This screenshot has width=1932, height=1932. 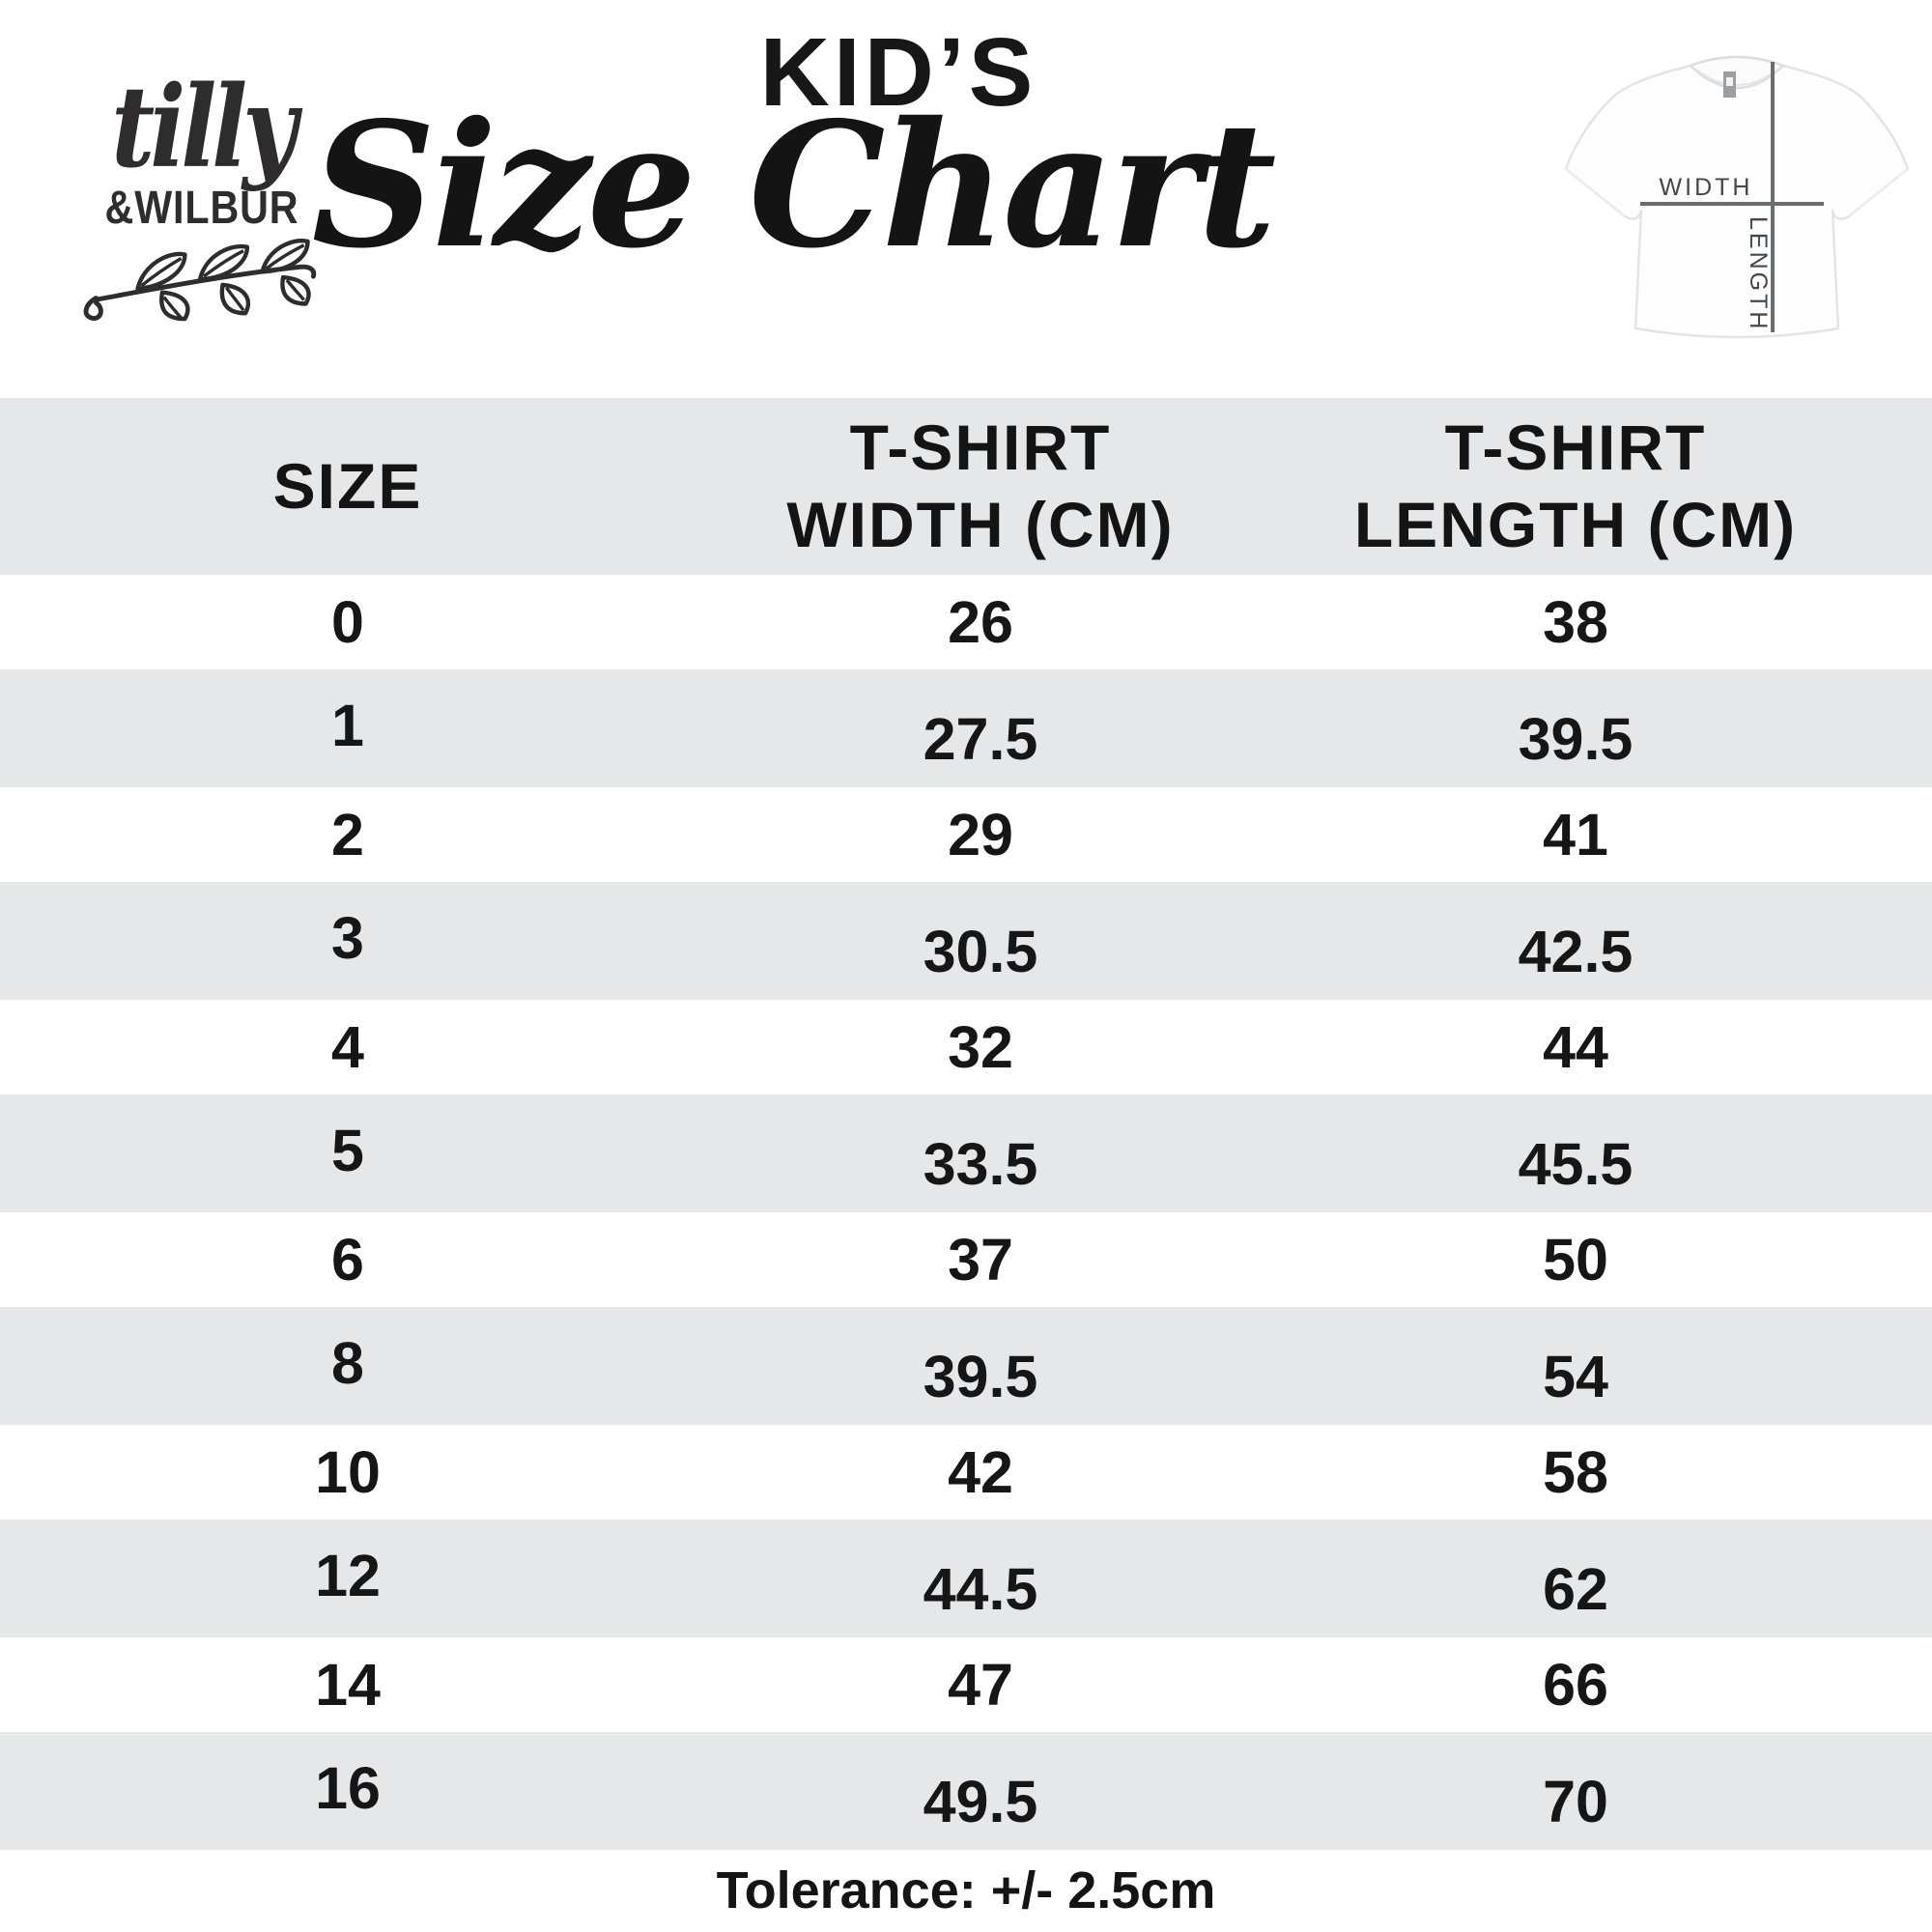 What do you see at coordinates (980, 1164) in the screenshot?
I see `width-cell: 33.5` at bounding box center [980, 1164].